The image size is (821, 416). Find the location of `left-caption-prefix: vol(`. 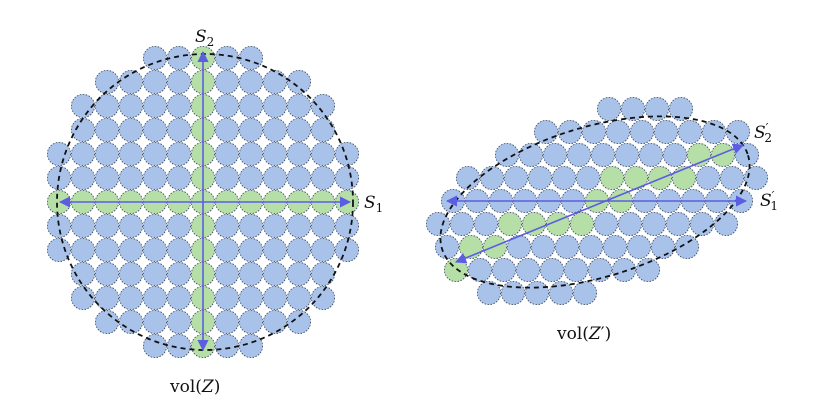

left-caption-prefix: vol( is located at coordinates (185, 387).